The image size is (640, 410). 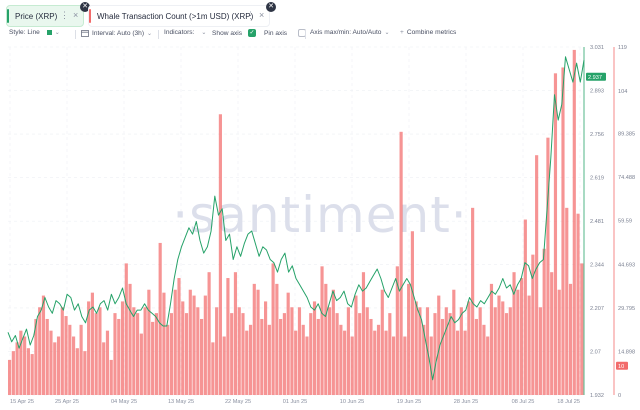 I want to click on x-tick-label: 04 May 25, so click(x=124, y=402).